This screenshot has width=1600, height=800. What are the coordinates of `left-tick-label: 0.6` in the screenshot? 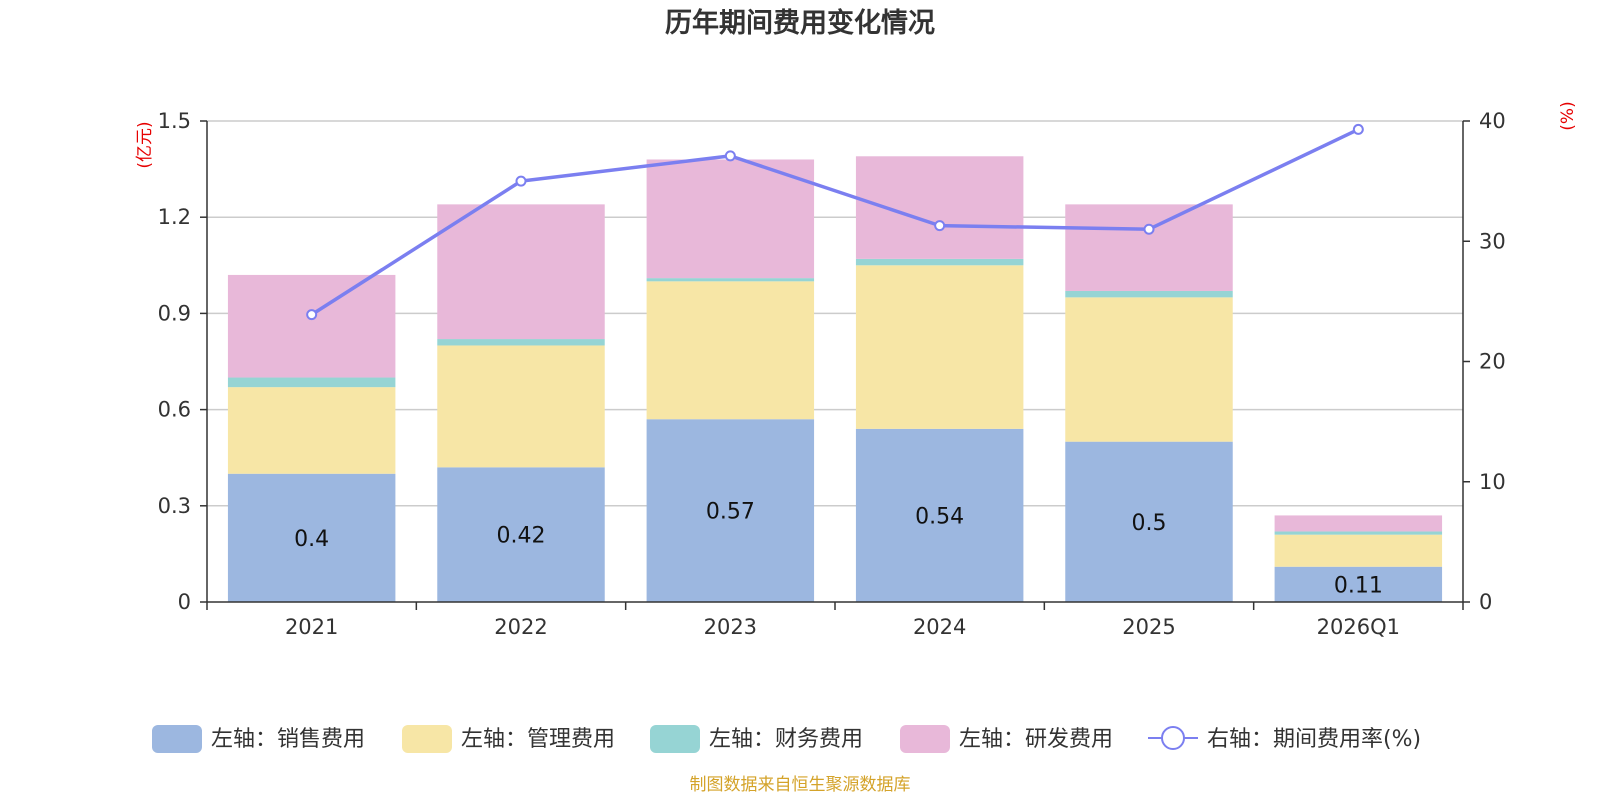 It's located at (174, 410).